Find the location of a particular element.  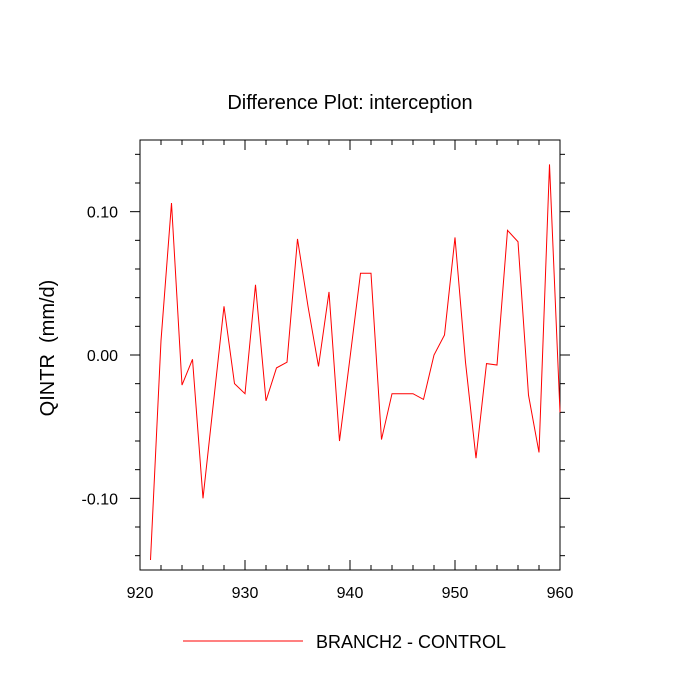

y-tick-label: 0.00 is located at coordinates (102, 356).